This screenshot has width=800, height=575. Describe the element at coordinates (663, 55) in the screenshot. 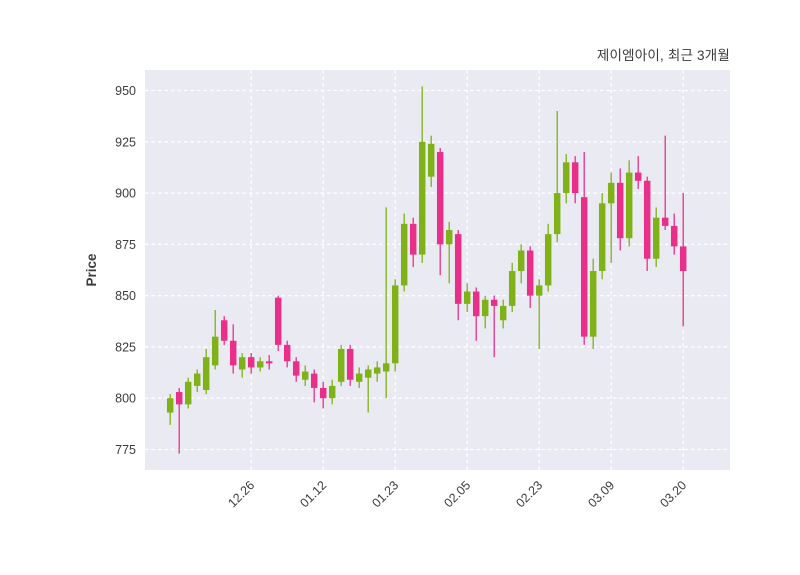

I see `chart-title: 제이엠아이, 최근 3개월` at that location.